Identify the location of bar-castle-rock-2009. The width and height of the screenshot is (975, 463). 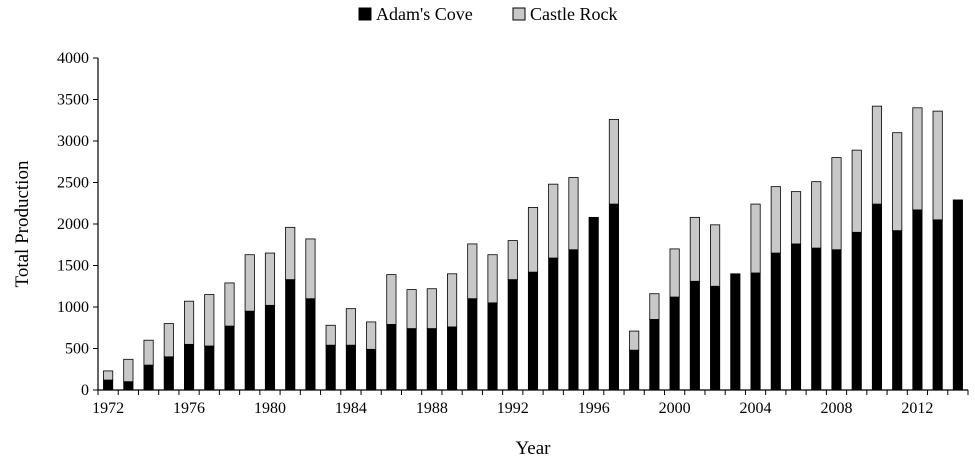
(856, 191).